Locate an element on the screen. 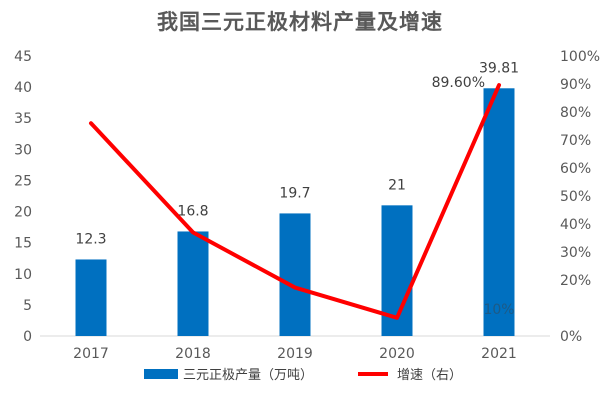  x-tick-label: 2017 is located at coordinates (91, 354).